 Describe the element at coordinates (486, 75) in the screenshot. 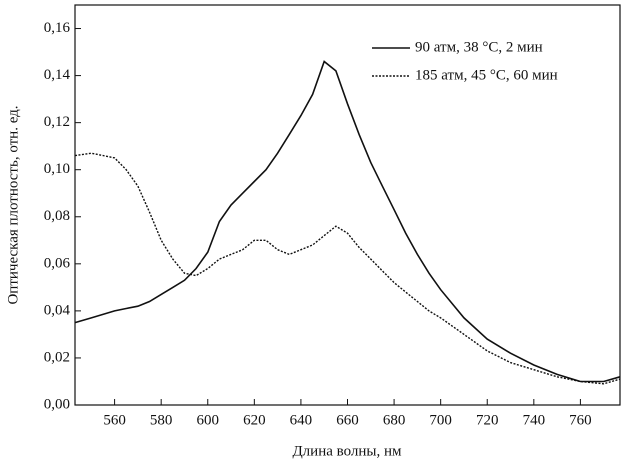

I see `legend-label: 185 атм, 45 °C, 60 мин` at that location.